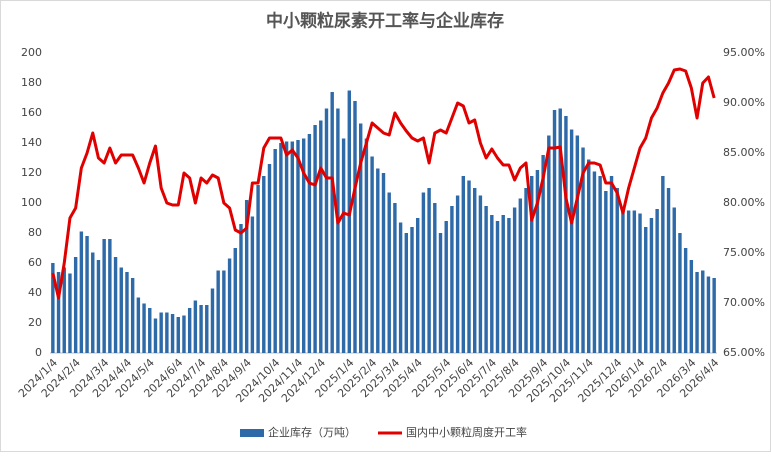  I want to click on y-tick-label: 20, so click(35, 322).